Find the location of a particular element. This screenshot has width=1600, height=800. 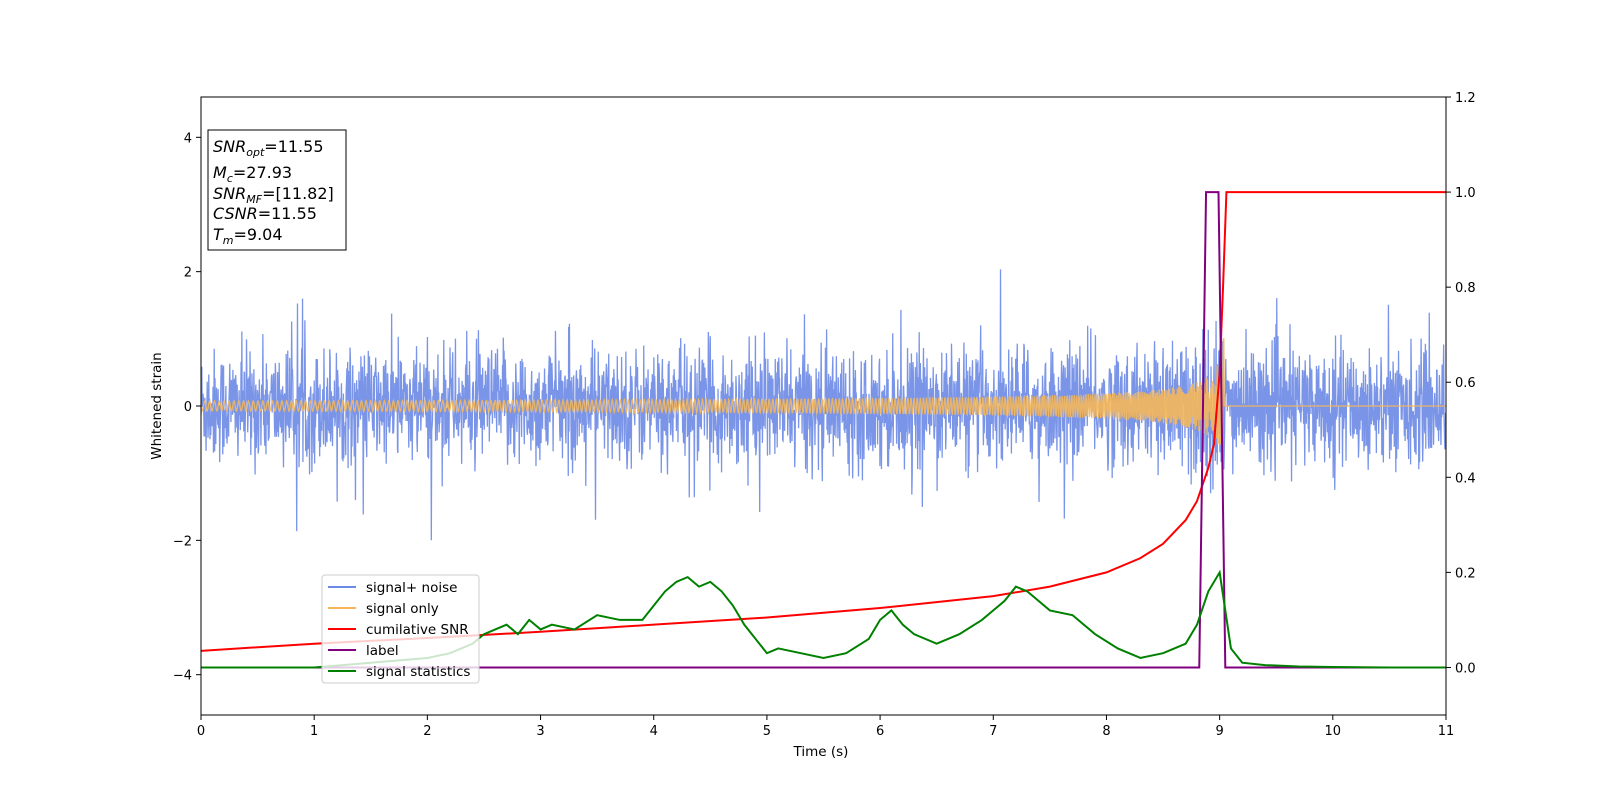

y2-tick-label: 1.2 is located at coordinates (1465, 98).